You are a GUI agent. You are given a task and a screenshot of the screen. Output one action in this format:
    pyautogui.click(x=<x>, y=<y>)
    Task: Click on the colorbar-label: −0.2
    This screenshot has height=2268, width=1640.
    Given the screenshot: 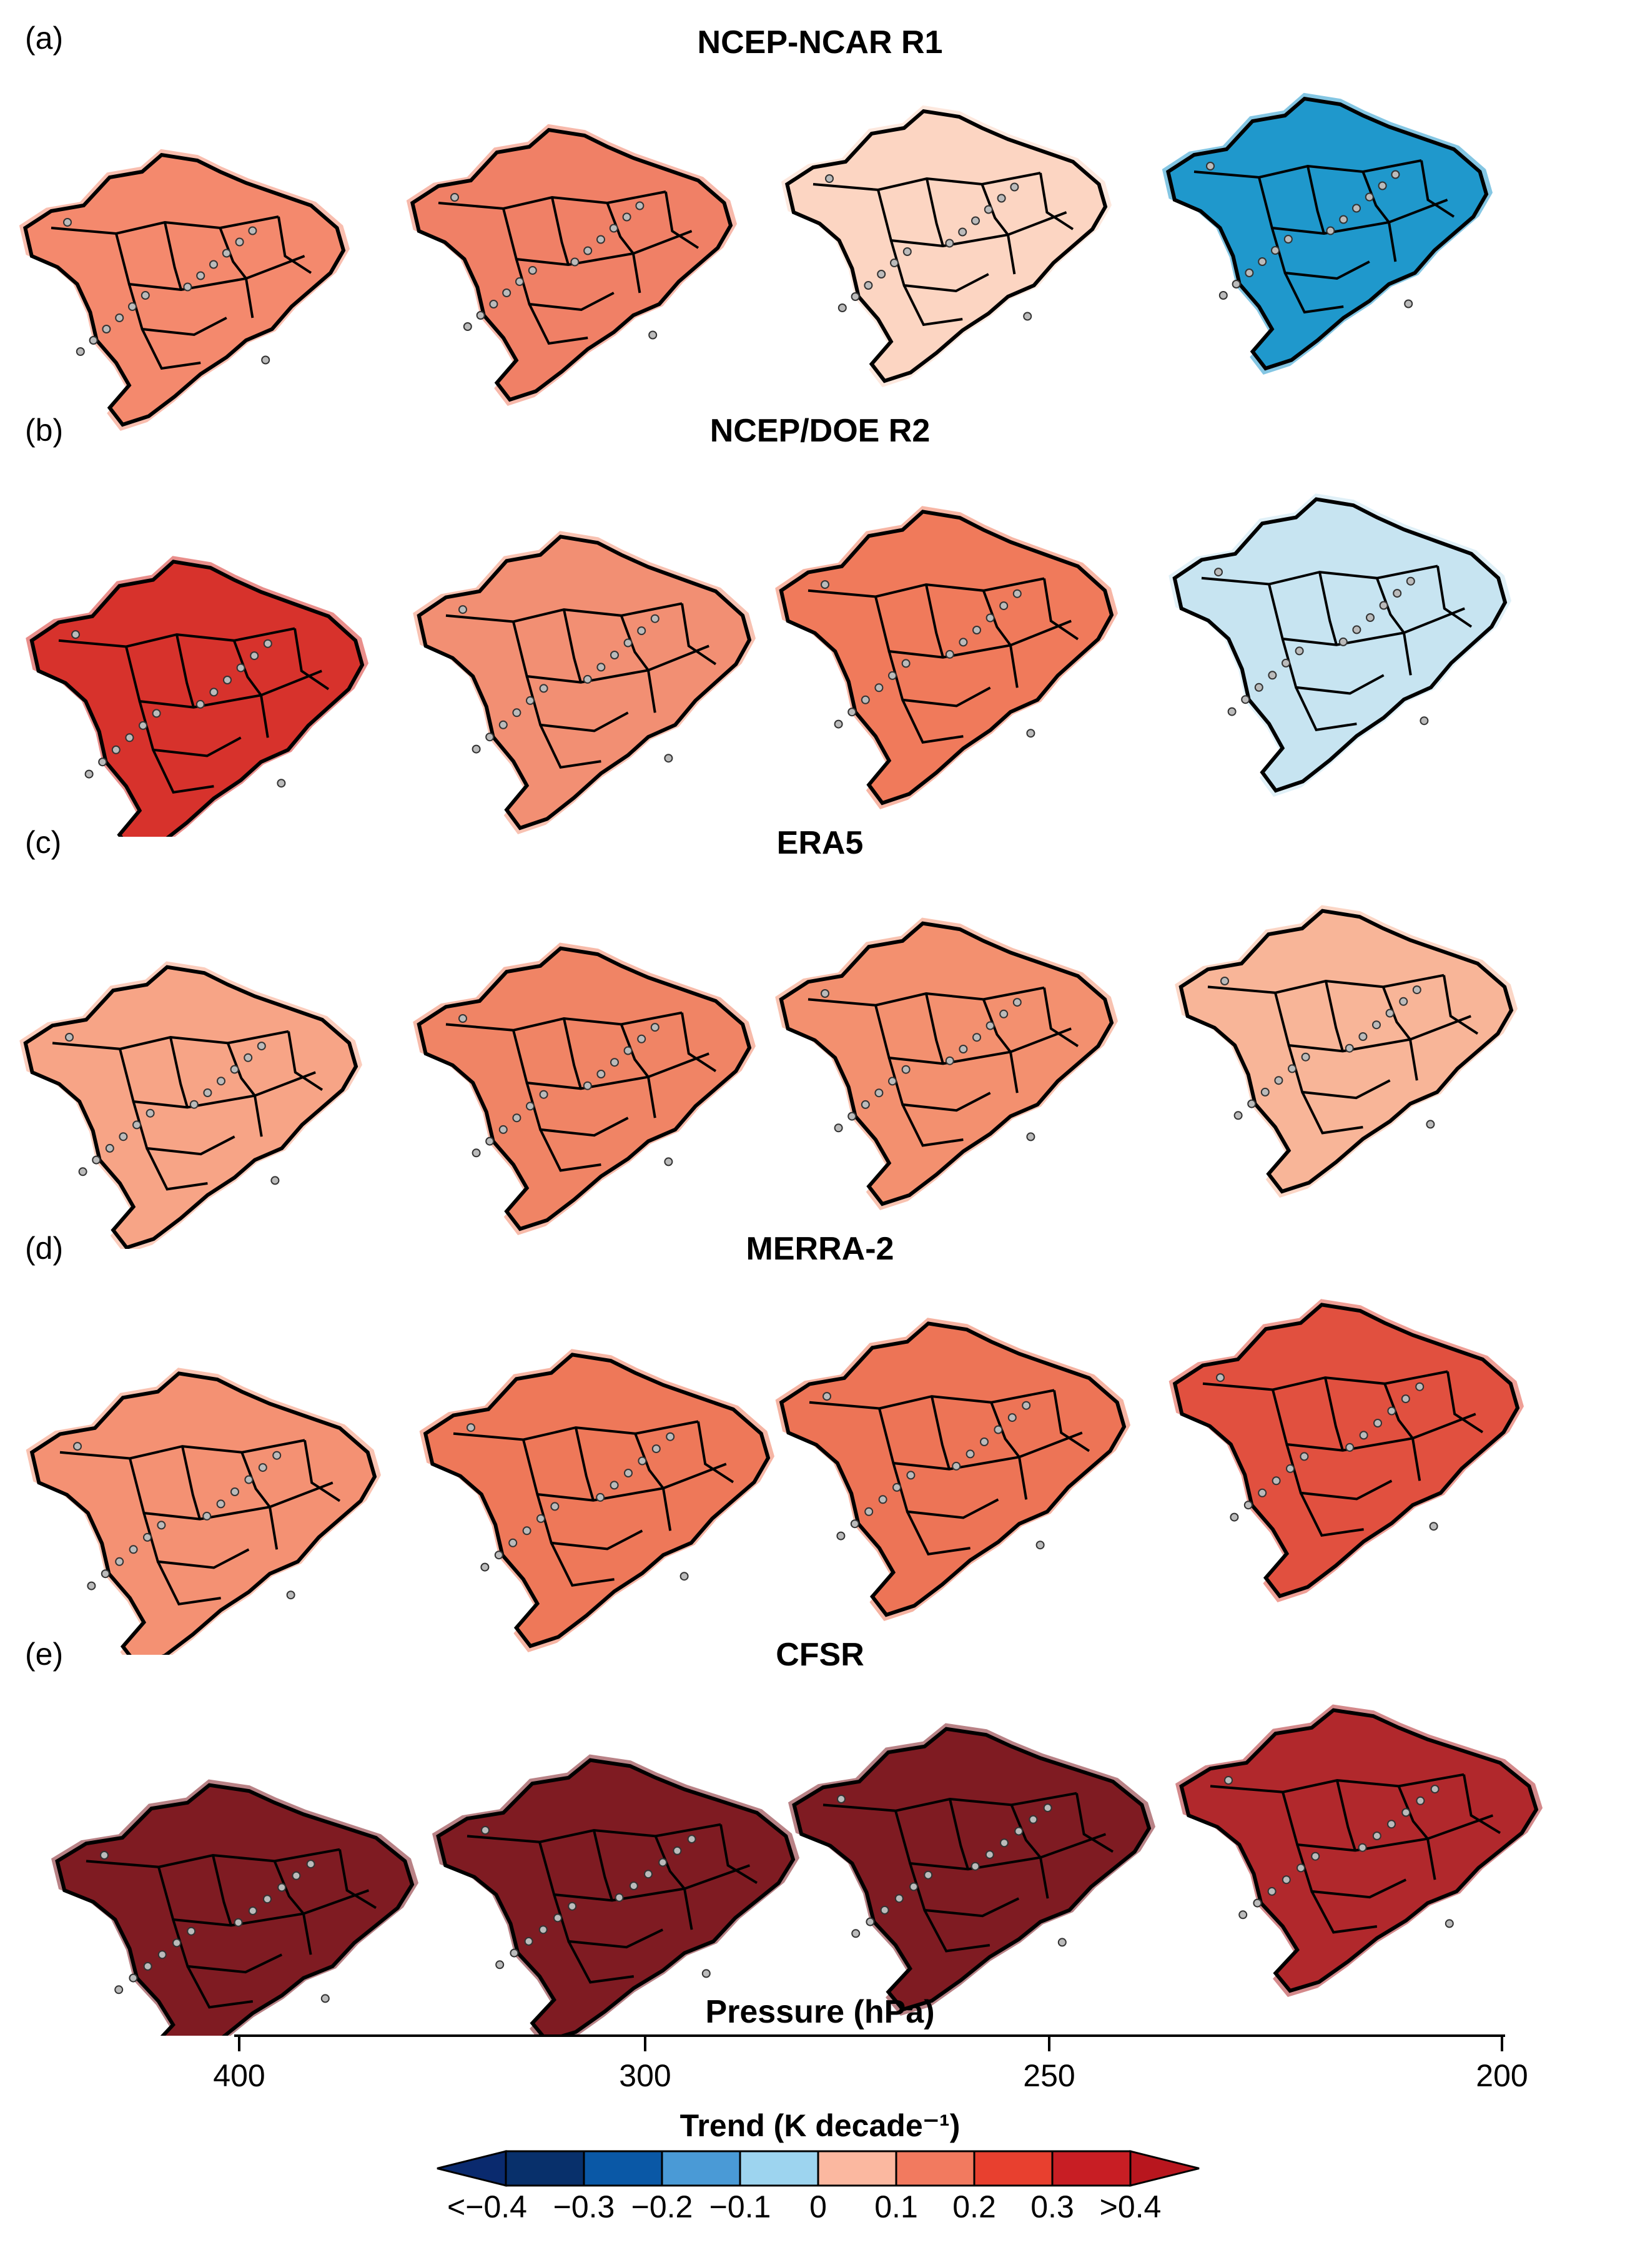 What is the action you would take?
    pyautogui.click(x=662, y=2206)
    